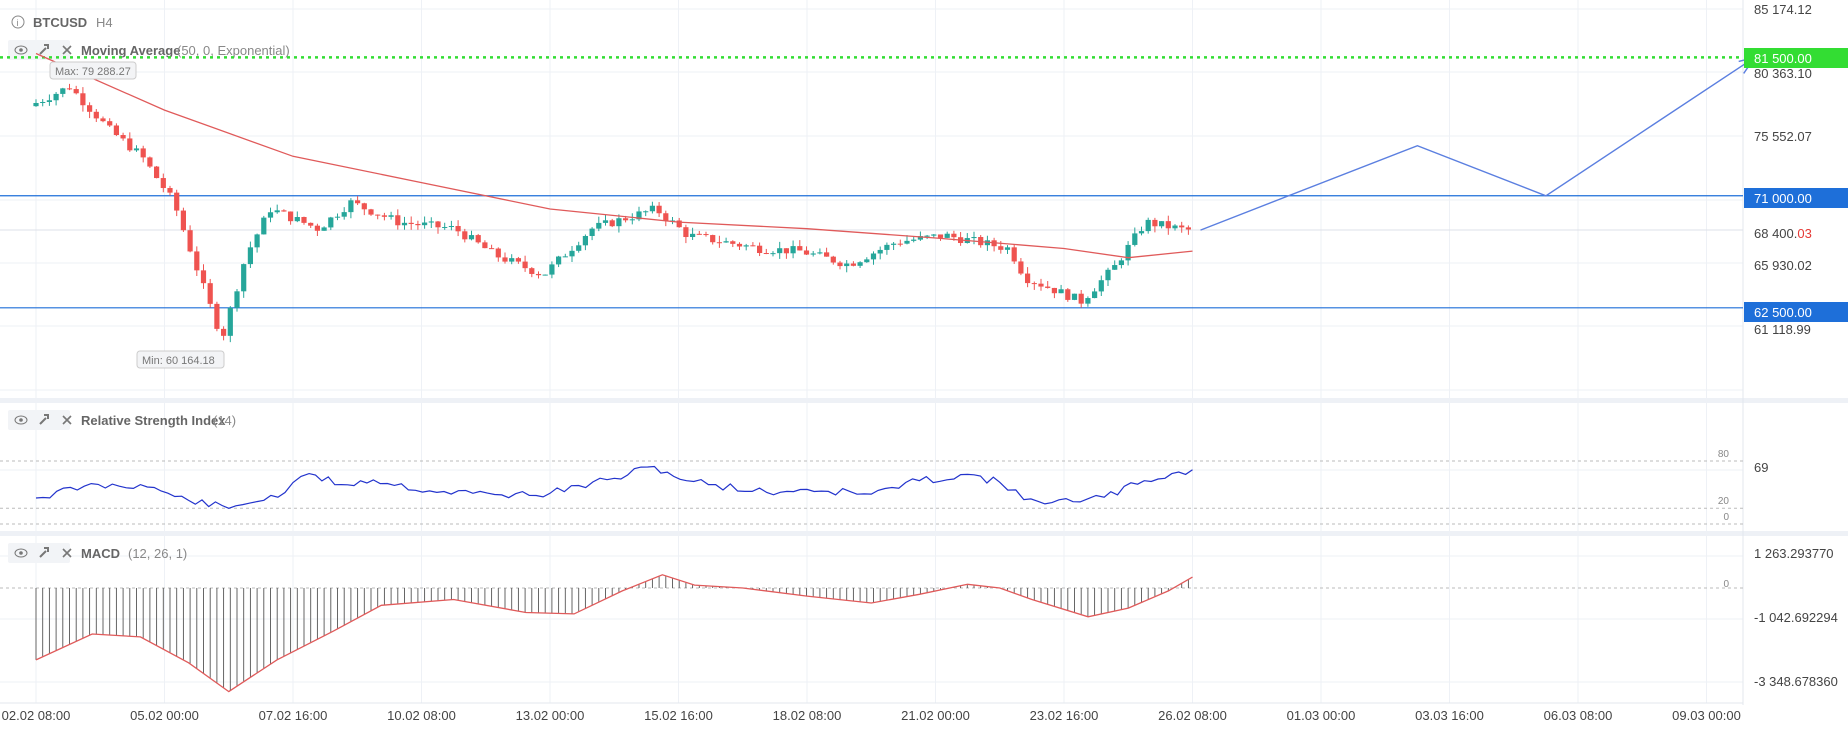  What do you see at coordinates (1796, 198) in the screenshot?
I see `resistance-tag` at bounding box center [1796, 198].